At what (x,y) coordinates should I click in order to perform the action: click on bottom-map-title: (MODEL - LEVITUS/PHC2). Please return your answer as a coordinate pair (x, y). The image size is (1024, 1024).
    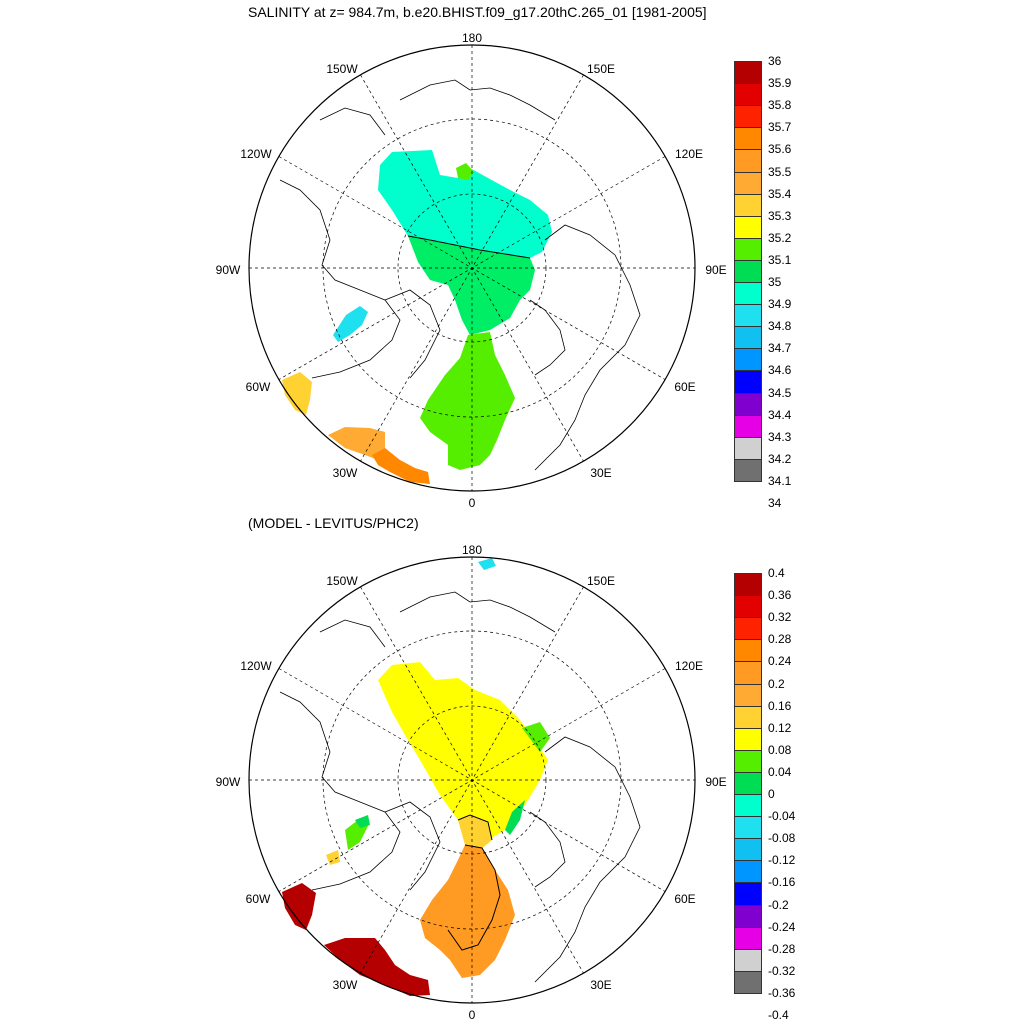
    Looking at the image, I should click on (333, 523).